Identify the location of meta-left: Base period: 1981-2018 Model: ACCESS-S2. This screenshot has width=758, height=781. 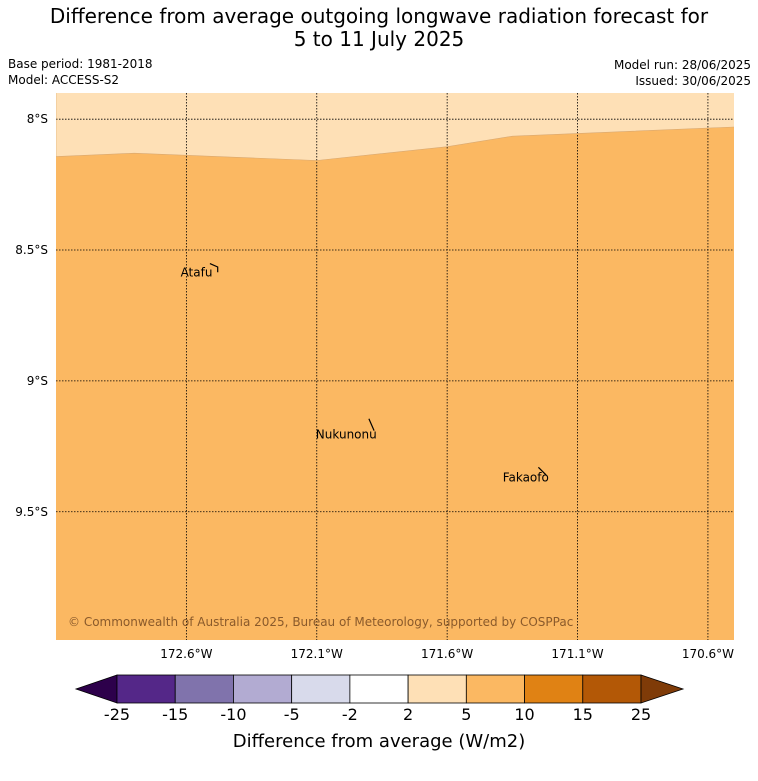
(80, 72).